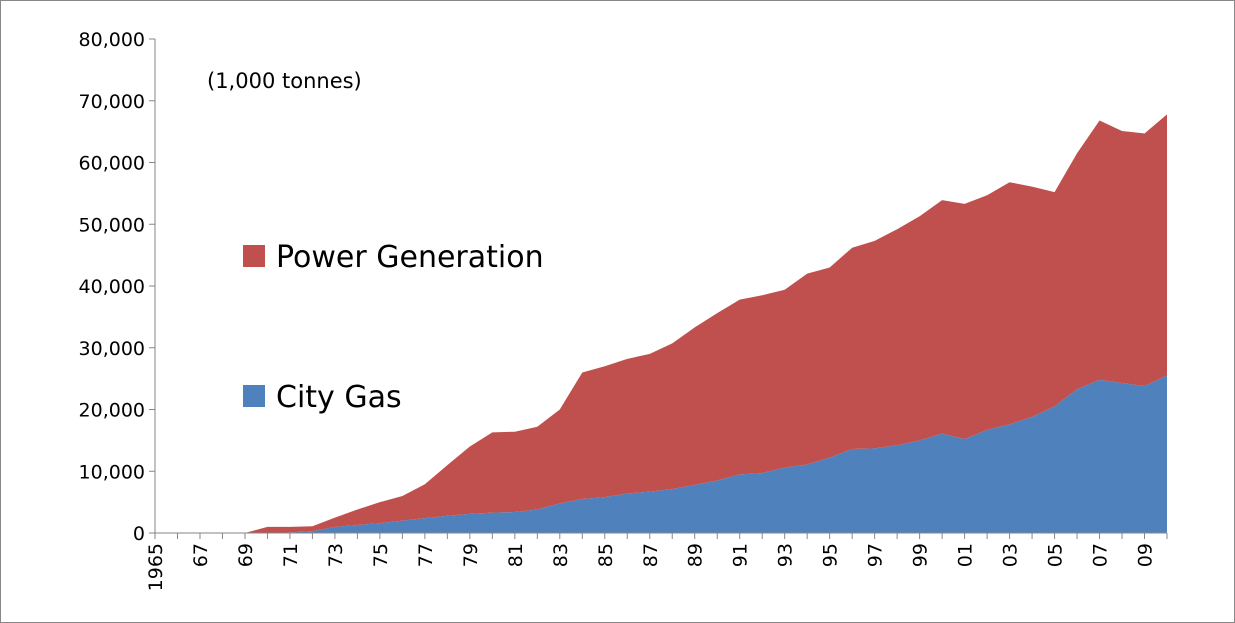 This screenshot has width=1235, height=623. What do you see at coordinates (696, 555) in the screenshot?
I see `x-tick-label: 89` at bounding box center [696, 555].